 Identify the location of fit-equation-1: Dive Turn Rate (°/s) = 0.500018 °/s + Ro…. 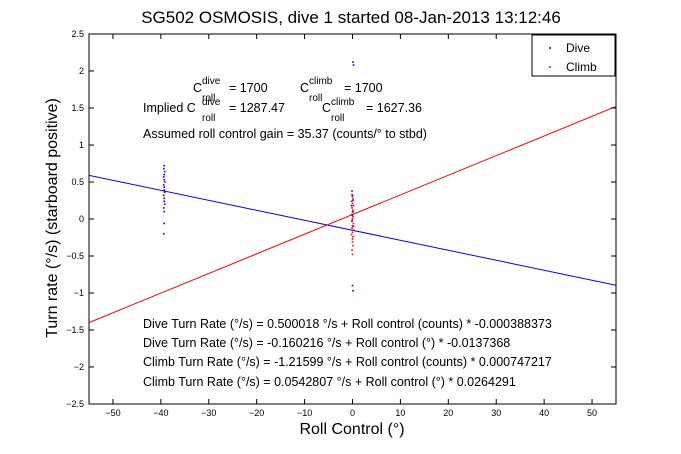
(347, 324).